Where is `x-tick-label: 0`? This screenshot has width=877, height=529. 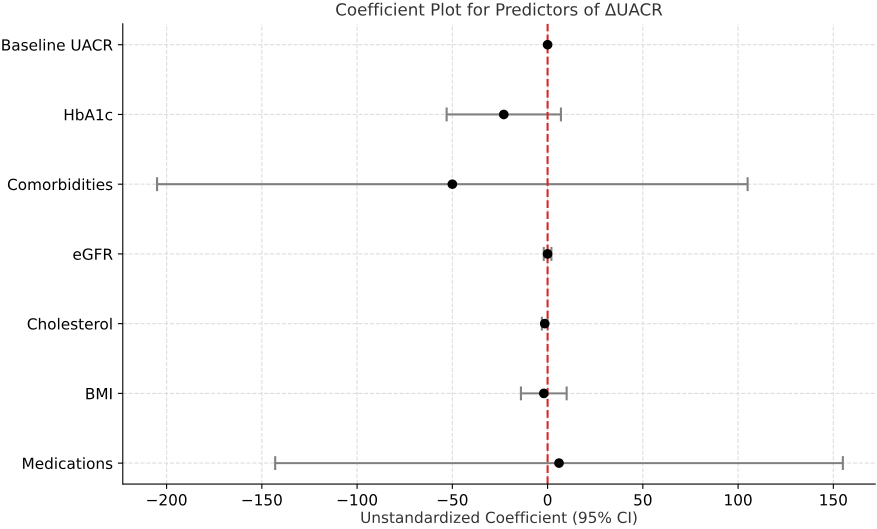
x-tick-label: 0 is located at coordinates (548, 500).